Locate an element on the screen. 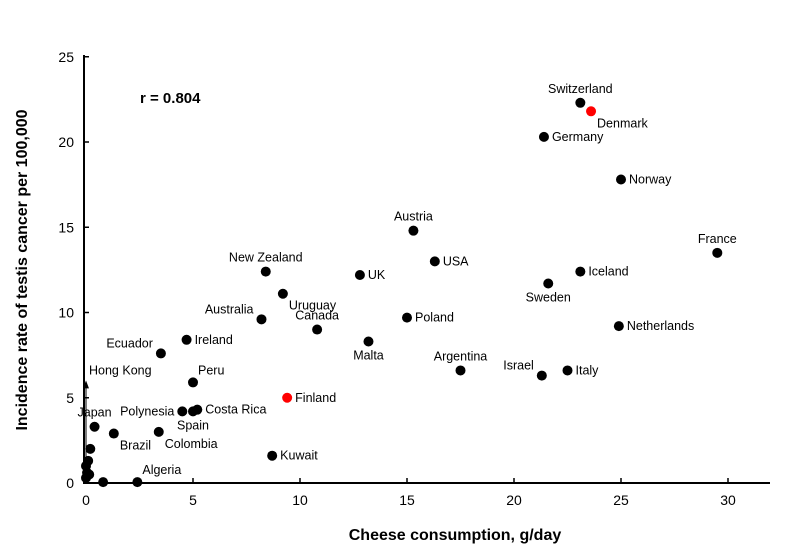 Image resolution: width=802 pixels, height=554 pixels. point-label: Uruguay is located at coordinates (313, 306).